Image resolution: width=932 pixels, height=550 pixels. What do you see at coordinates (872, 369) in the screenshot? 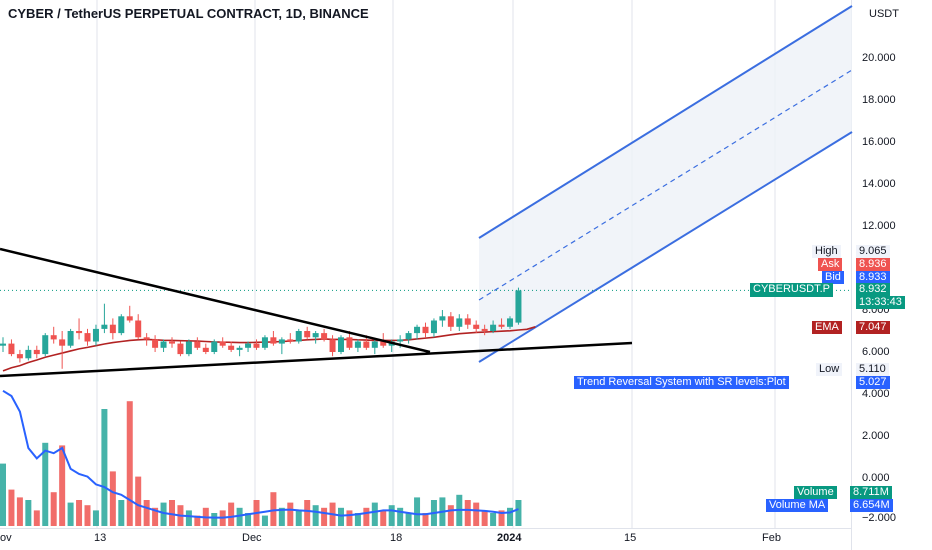
I see `low-value: 5.110` at bounding box center [872, 369].